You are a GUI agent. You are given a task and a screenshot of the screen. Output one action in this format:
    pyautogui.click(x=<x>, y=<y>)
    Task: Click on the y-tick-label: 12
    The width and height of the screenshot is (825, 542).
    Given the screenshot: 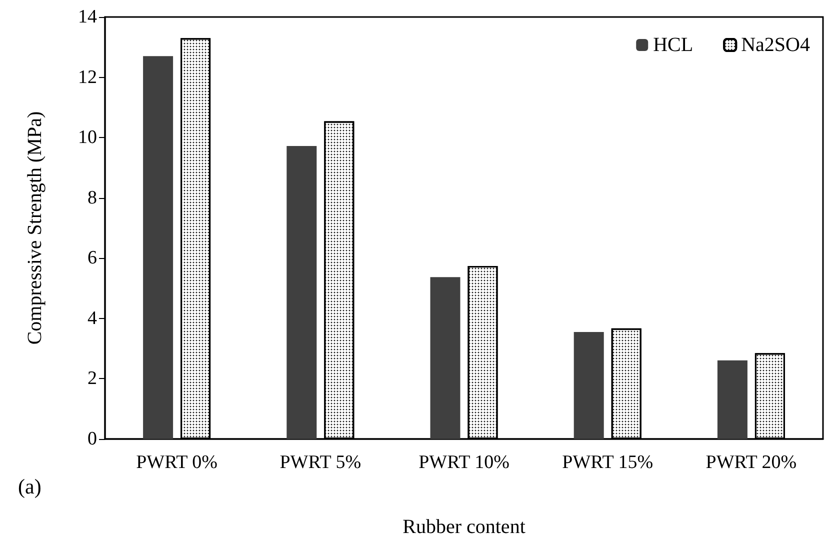 What is the action you would take?
    pyautogui.click(x=87, y=77)
    